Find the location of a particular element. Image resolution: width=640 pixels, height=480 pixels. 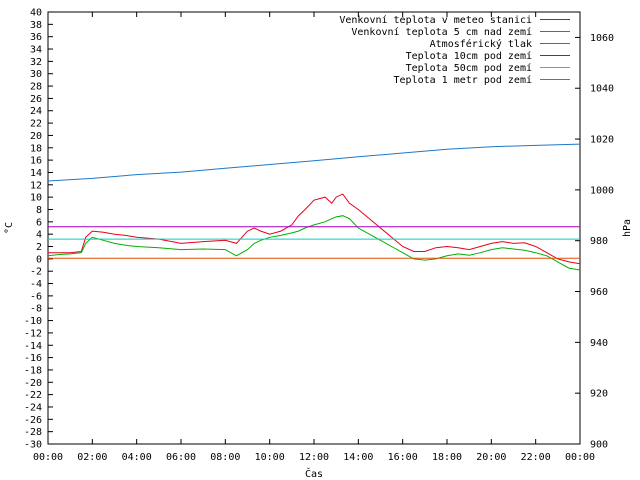

y-tick-label-left: 10 is located at coordinates (36, 198).